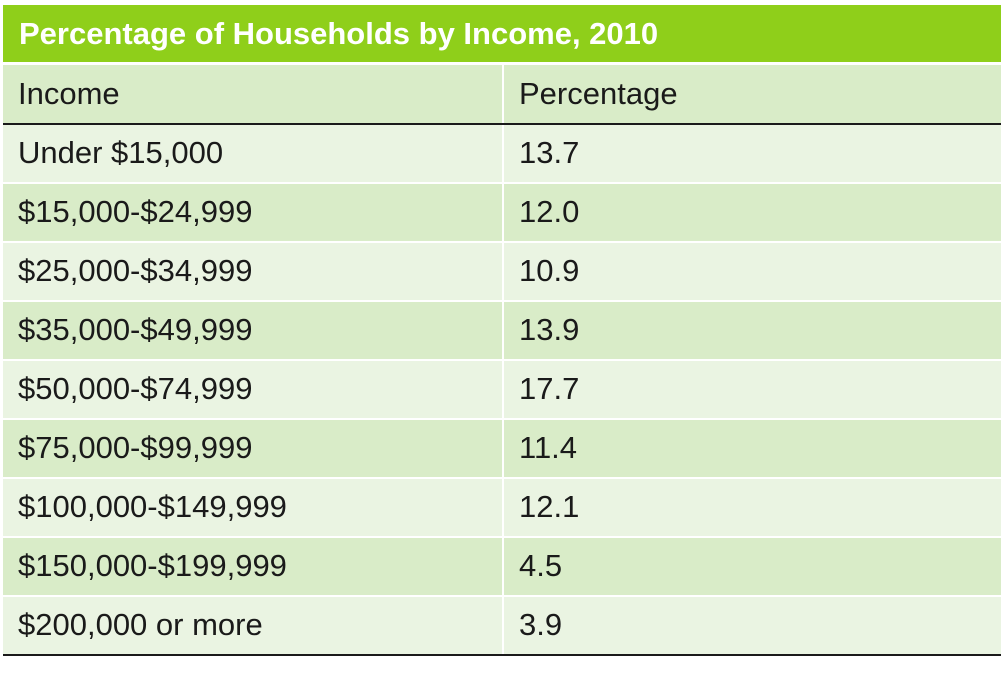  I want to click on percentage-cell: 3.9, so click(751, 625).